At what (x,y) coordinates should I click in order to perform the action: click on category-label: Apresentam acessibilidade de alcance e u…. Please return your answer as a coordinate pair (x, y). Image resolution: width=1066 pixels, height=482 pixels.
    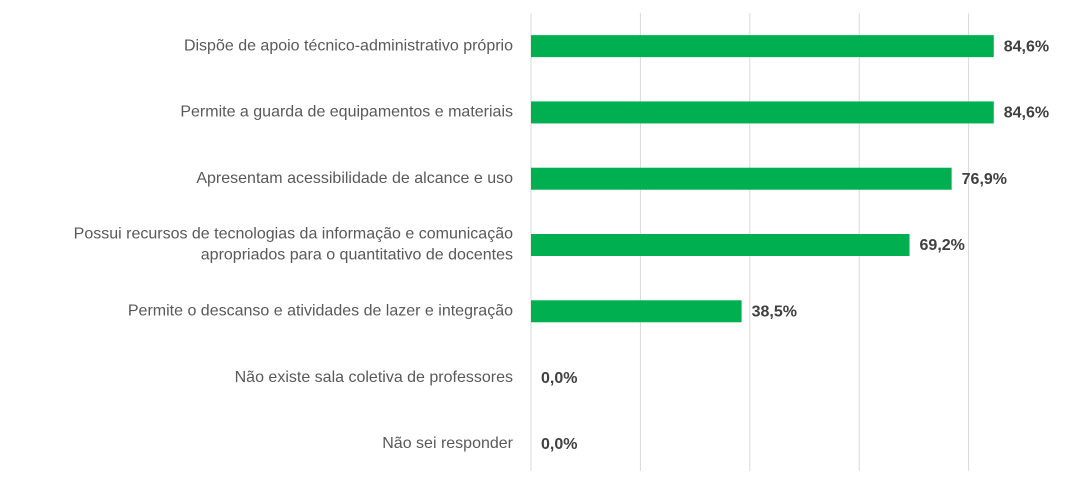
    Looking at the image, I should click on (354, 178).